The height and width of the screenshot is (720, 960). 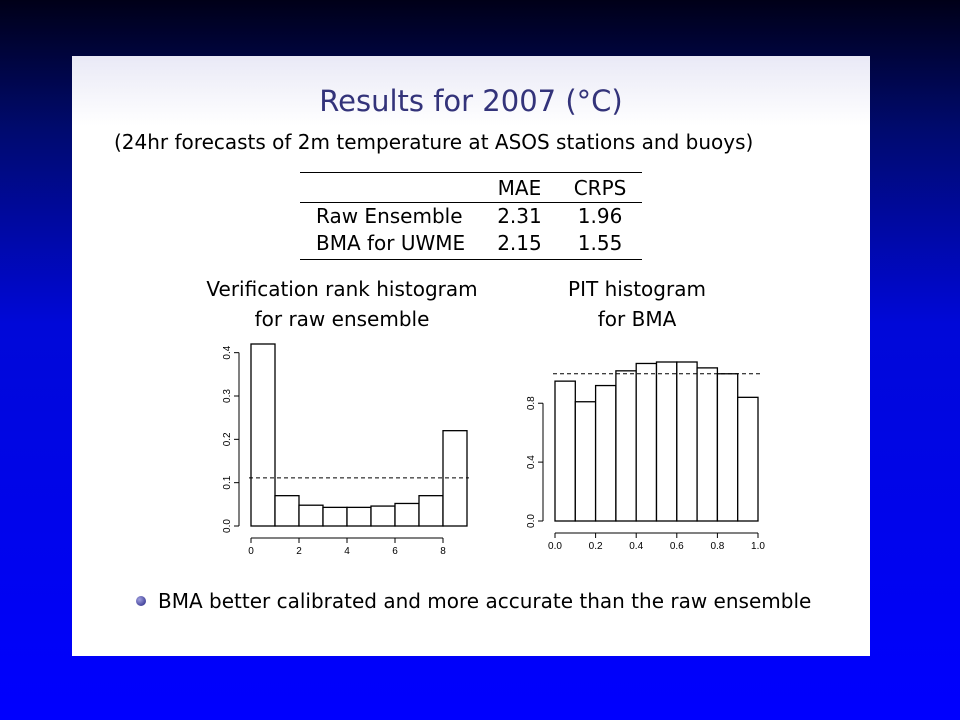 What do you see at coordinates (600, 187) in the screenshot?
I see `table-header-crps: CRPS` at bounding box center [600, 187].